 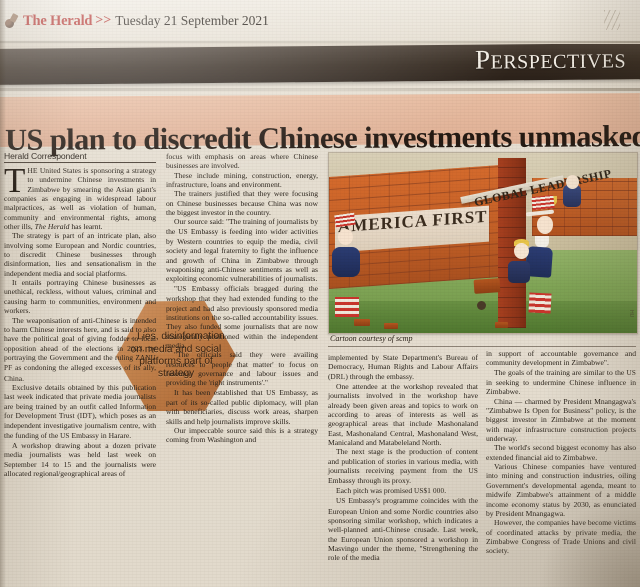 What do you see at coordinates (320, 42) in the screenshot?
I see `masthead-rule` at bounding box center [320, 42].